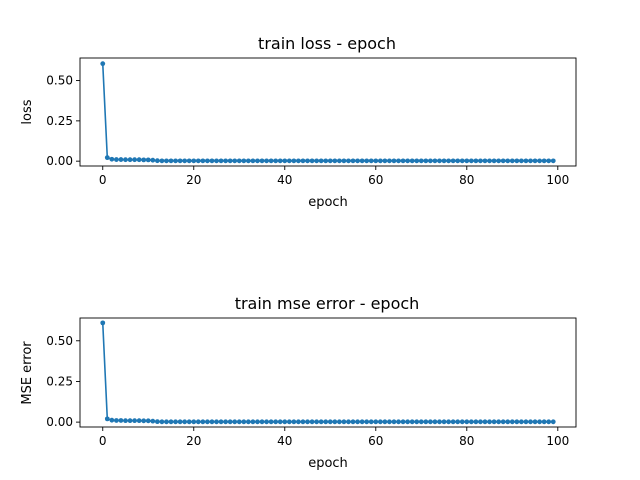  I want to click on mse-chart-ytick-label: 0.50, so click(59, 341).